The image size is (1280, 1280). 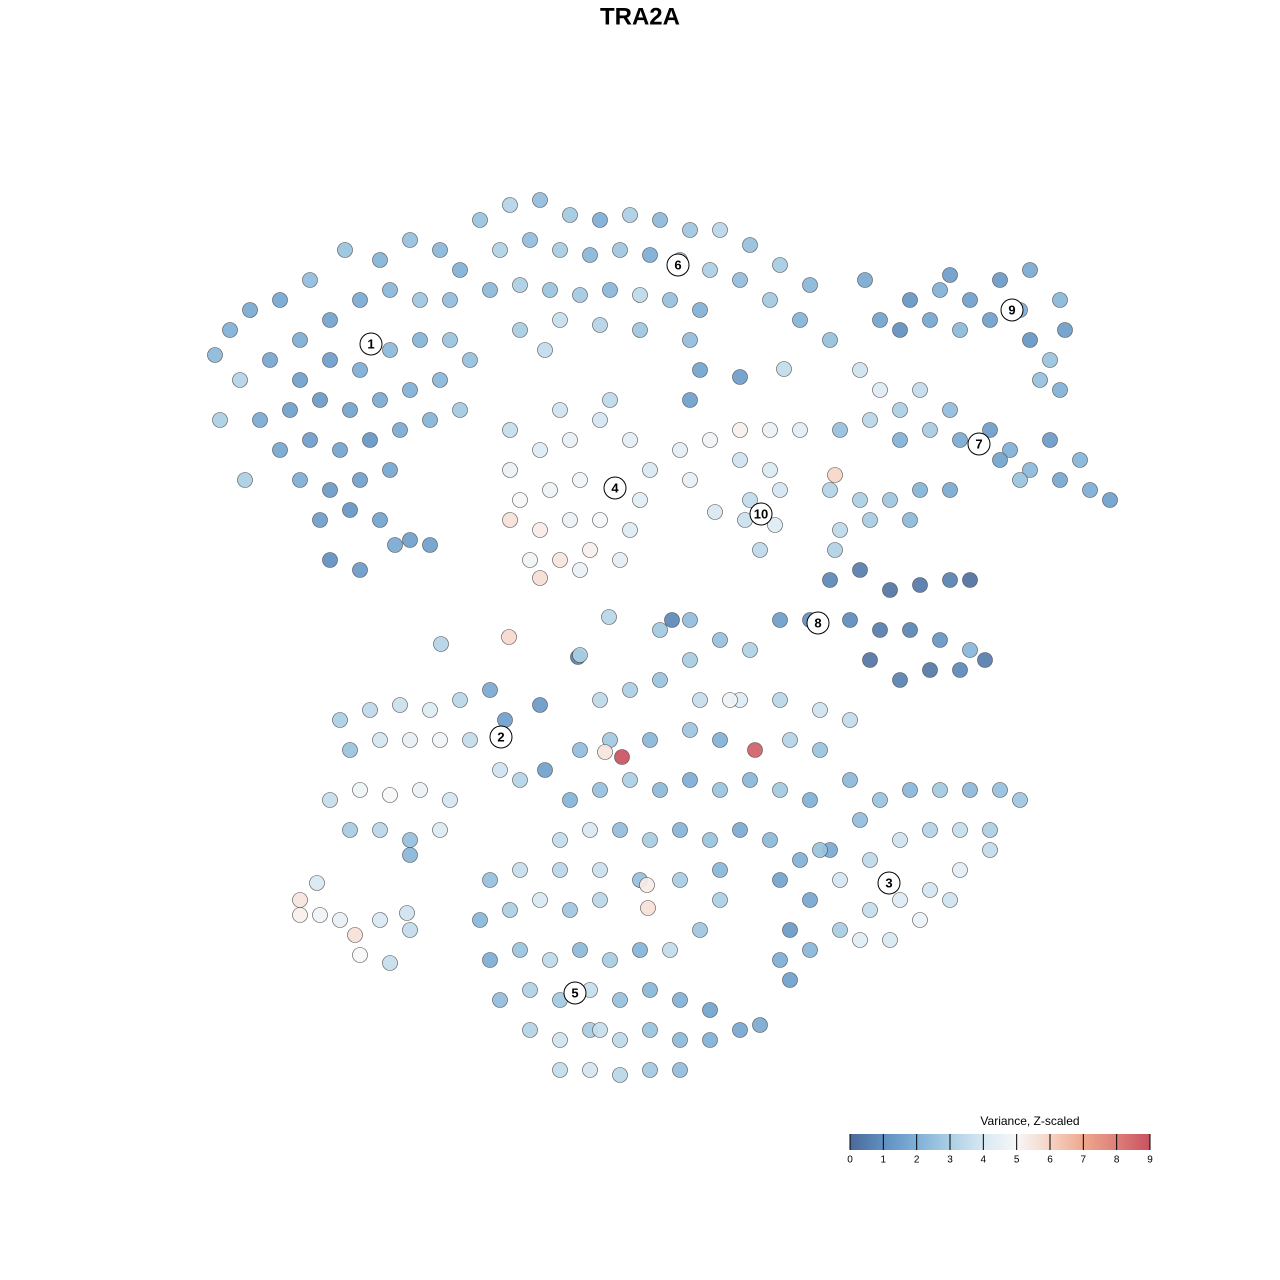 I want to click on chart-title: TRA2A, so click(x=640, y=16).